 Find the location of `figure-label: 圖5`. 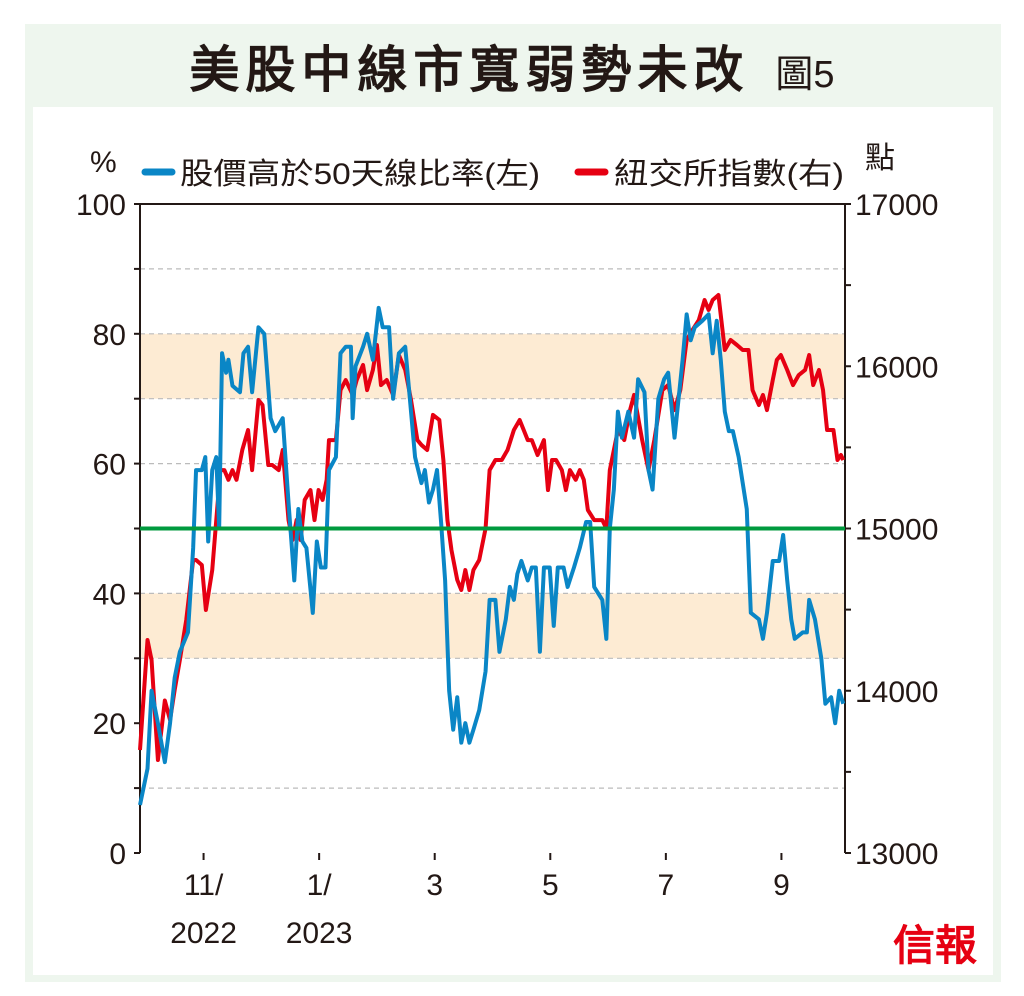

figure-label: 圖5 is located at coordinates (805, 75).